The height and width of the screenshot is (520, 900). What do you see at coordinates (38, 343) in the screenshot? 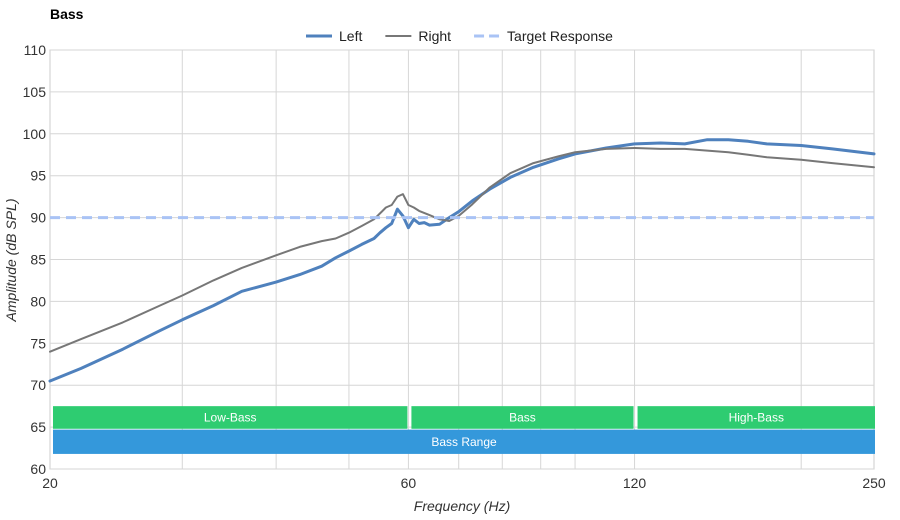
I see `y-tick-label: 75` at bounding box center [38, 343].